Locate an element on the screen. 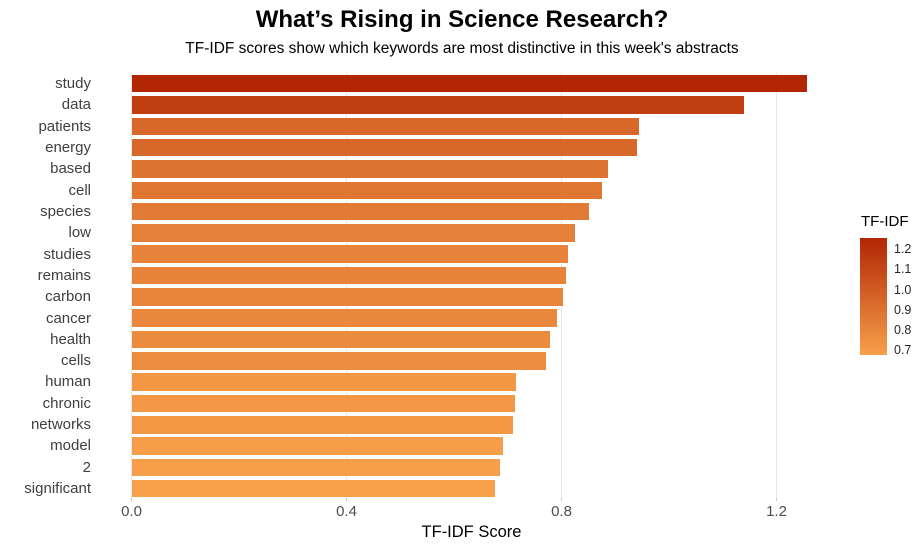  category-label: significant is located at coordinates (57, 489).